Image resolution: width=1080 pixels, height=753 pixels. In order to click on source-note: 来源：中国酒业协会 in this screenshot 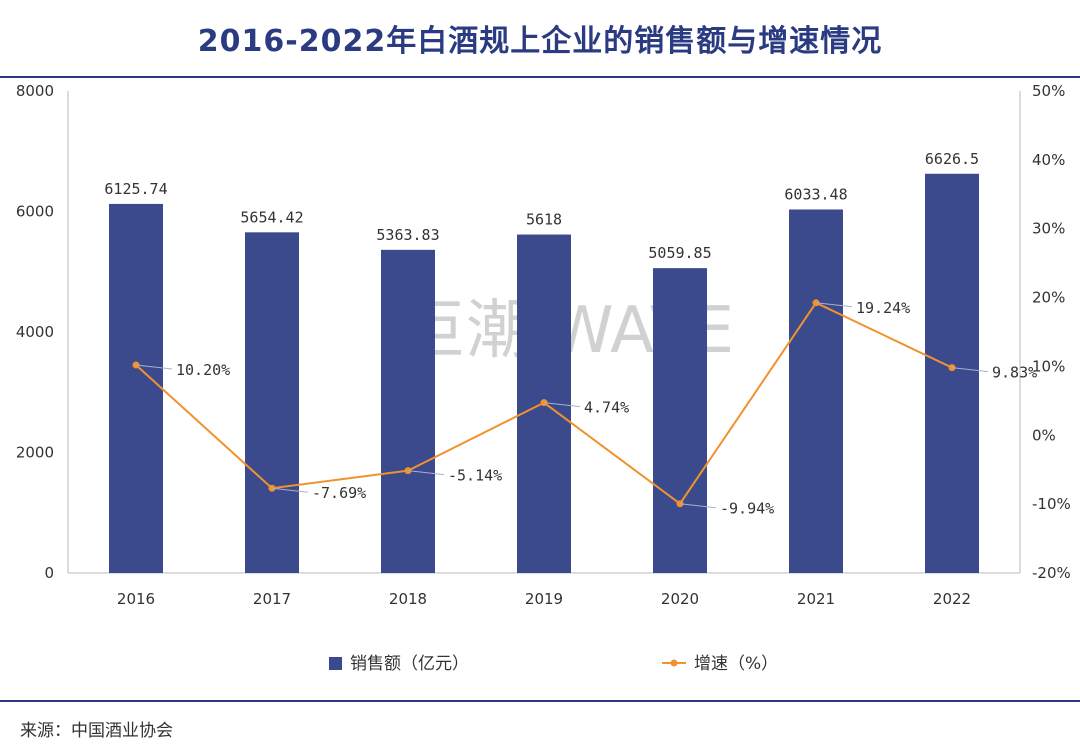, I will do `click(96, 731)`.